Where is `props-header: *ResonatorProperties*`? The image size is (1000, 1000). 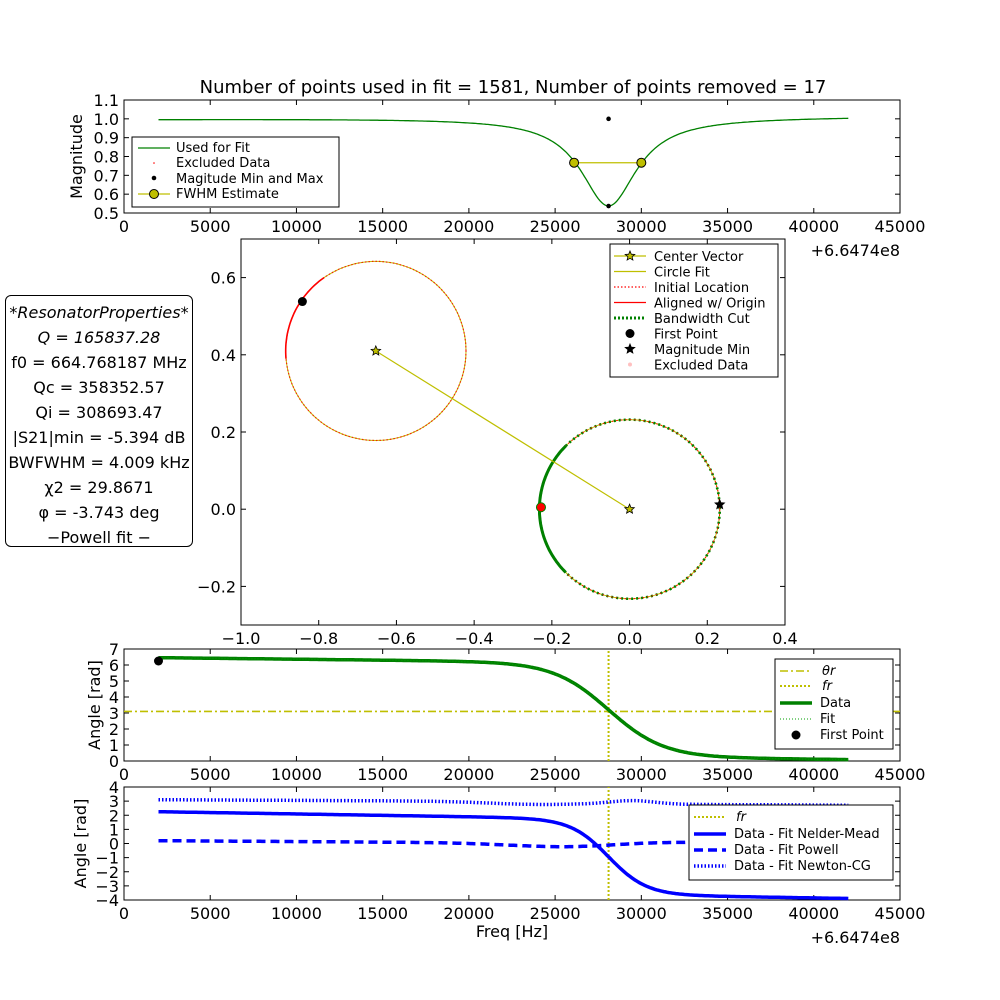 props-header: *ResonatorProperties* is located at coordinates (99, 312).